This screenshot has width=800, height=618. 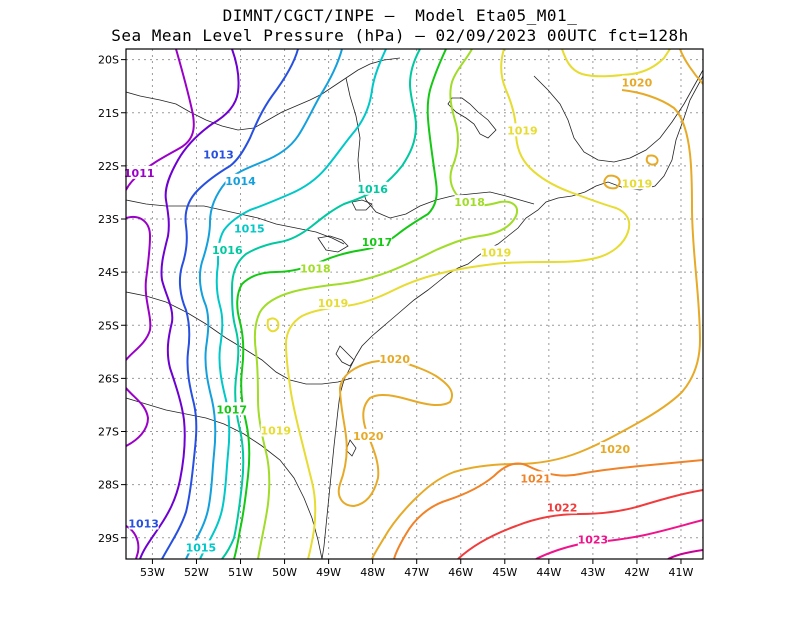 I want to click on isobar-value: 1022, so click(x=562, y=508).